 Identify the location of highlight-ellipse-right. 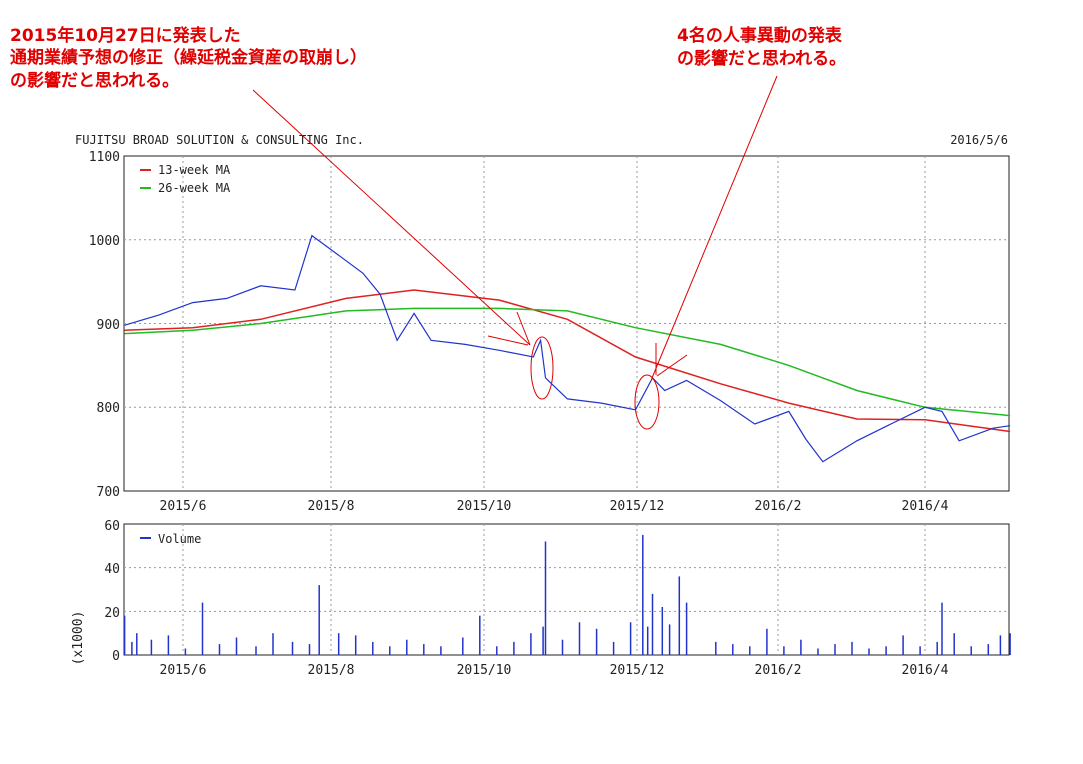
(647, 402).